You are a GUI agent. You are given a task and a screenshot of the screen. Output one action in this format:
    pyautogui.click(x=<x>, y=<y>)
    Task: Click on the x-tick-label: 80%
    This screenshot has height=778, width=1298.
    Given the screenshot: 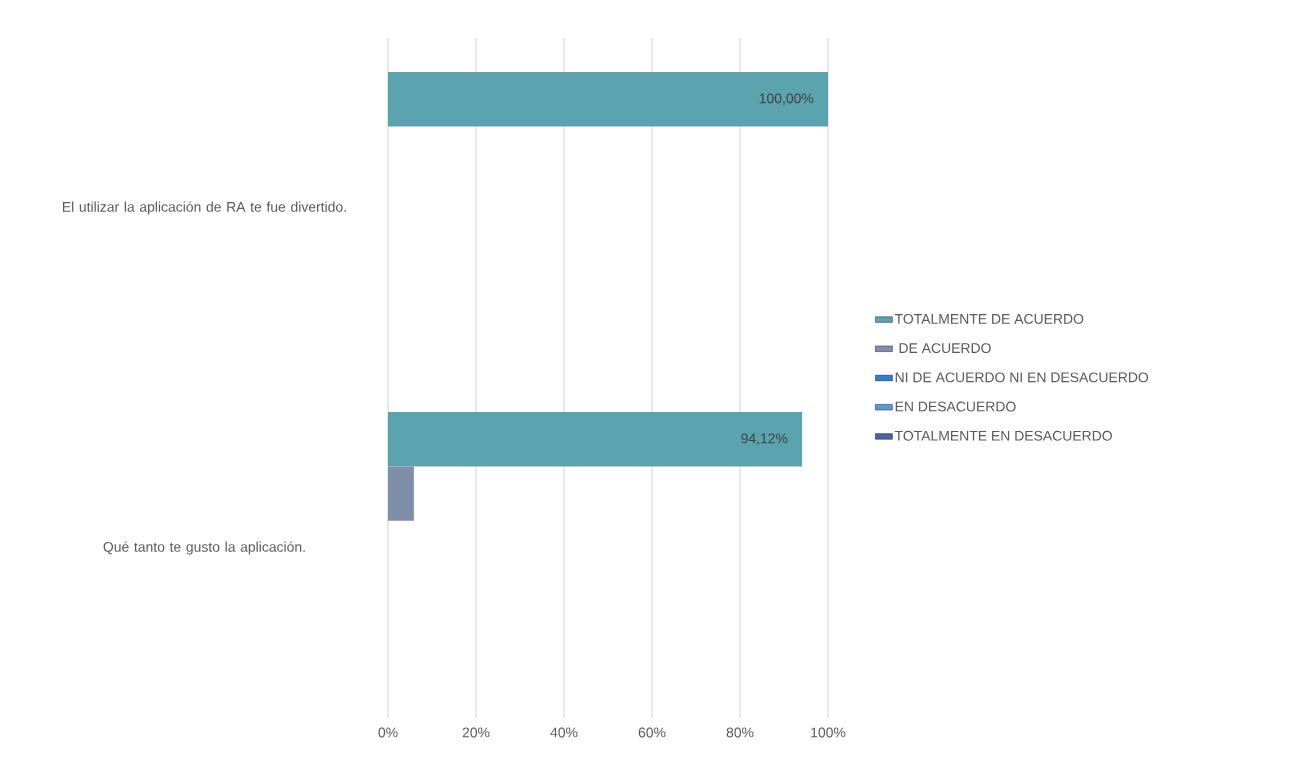 What is the action you would take?
    pyautogui.click(x=740, y=732)
    